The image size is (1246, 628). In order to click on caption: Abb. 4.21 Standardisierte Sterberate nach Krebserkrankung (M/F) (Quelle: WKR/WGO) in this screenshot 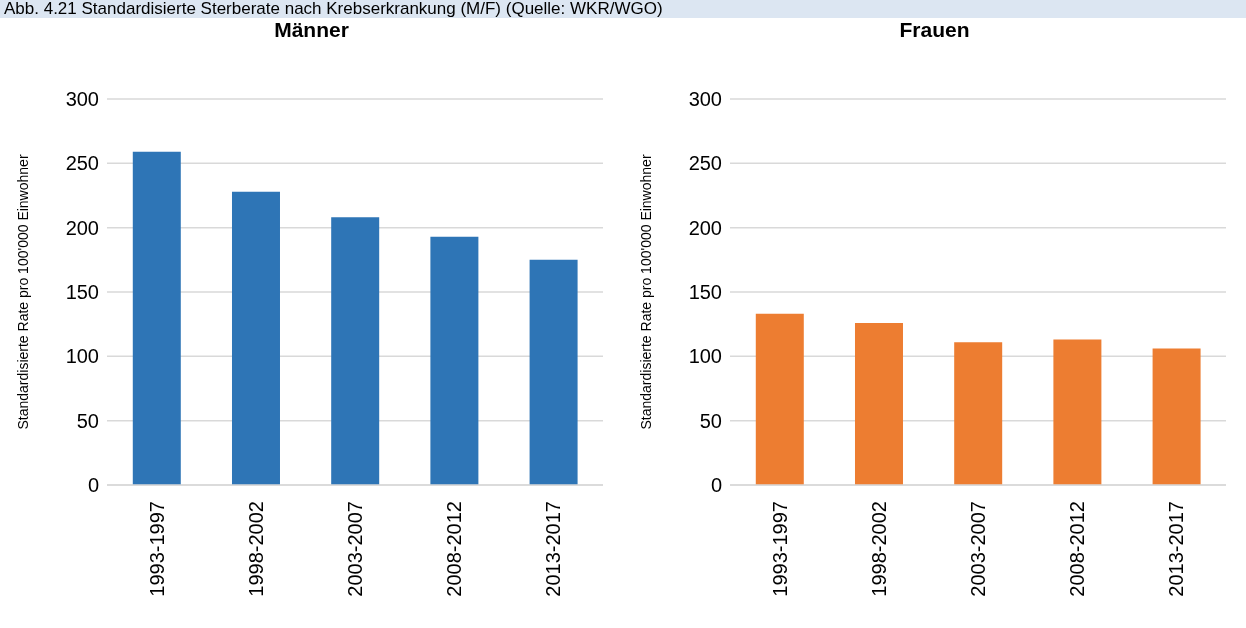, I will do `click(623, 9)`.